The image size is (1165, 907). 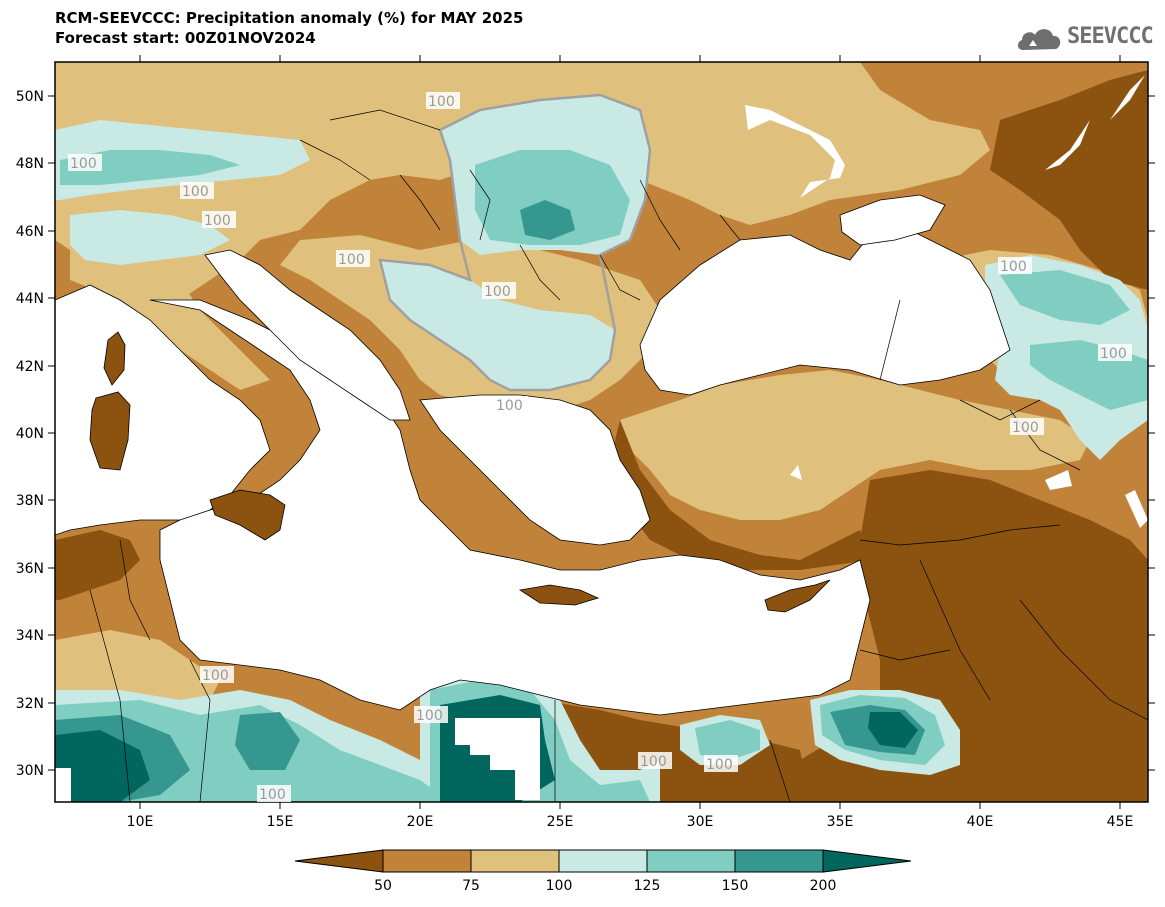 What do you see at coordinates (150, 237) in the screenshot?
I see `anomaly-band-po-lightteal` at bounding box center [150, 237].